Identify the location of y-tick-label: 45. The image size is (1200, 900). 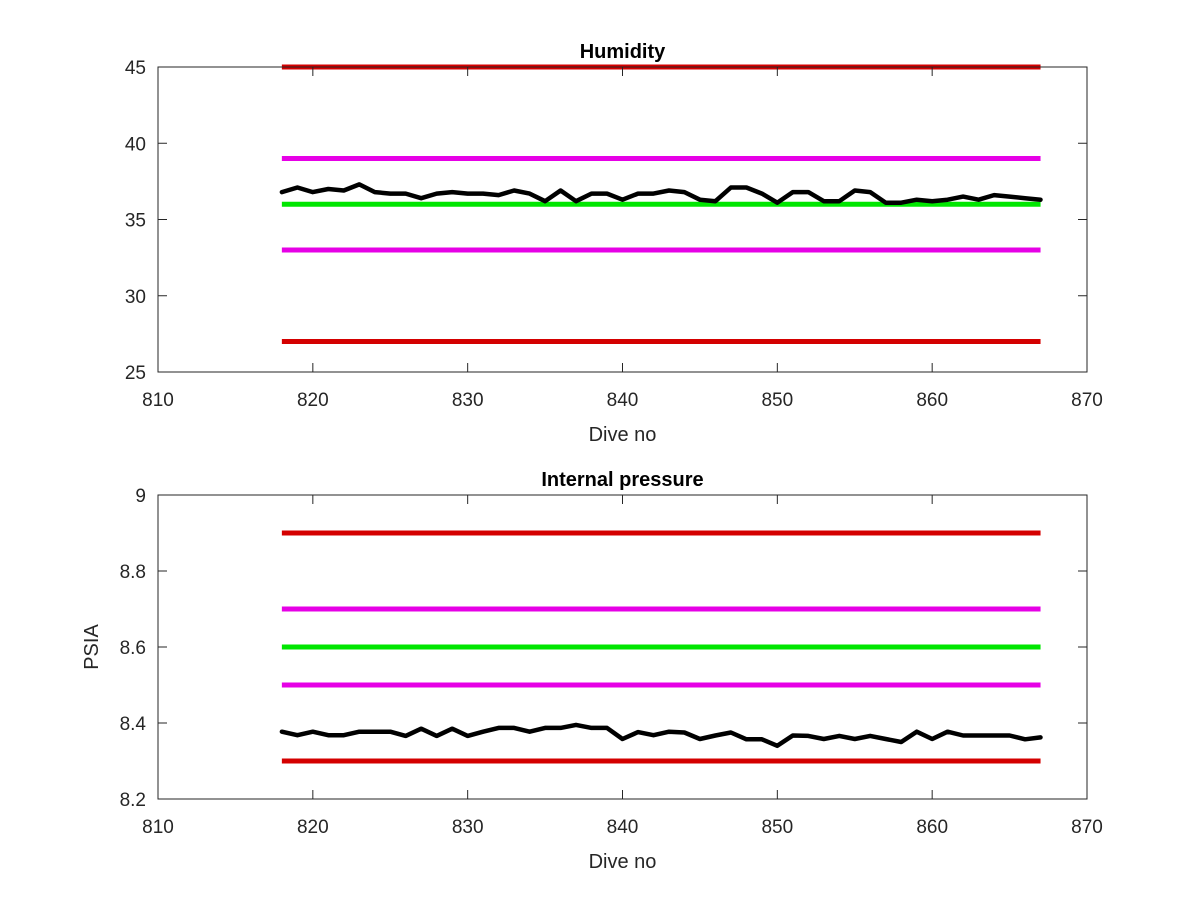
(135, 68).